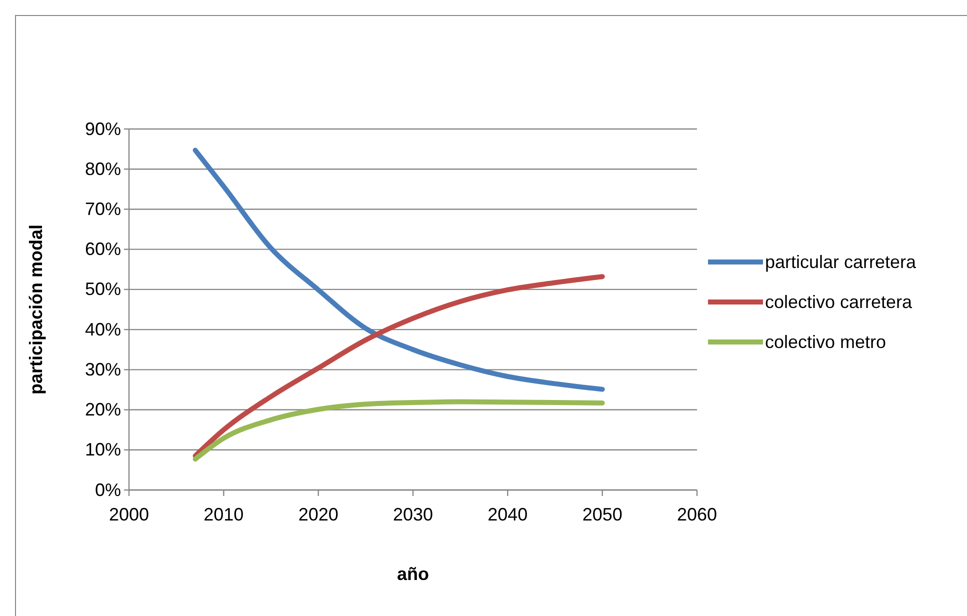 This screenshot has width=967, height=616. I want to click on x-tick-label: 2020, so click(318, 514).